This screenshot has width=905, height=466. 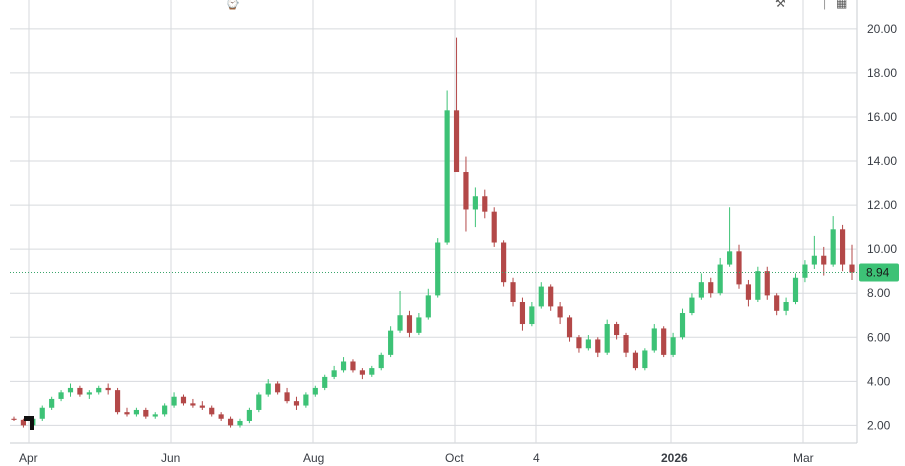 What do you see at coordinates (882, 29) in the screenshot?
I see `y-tick-label: 20.00` at bounding box center [882, 29].